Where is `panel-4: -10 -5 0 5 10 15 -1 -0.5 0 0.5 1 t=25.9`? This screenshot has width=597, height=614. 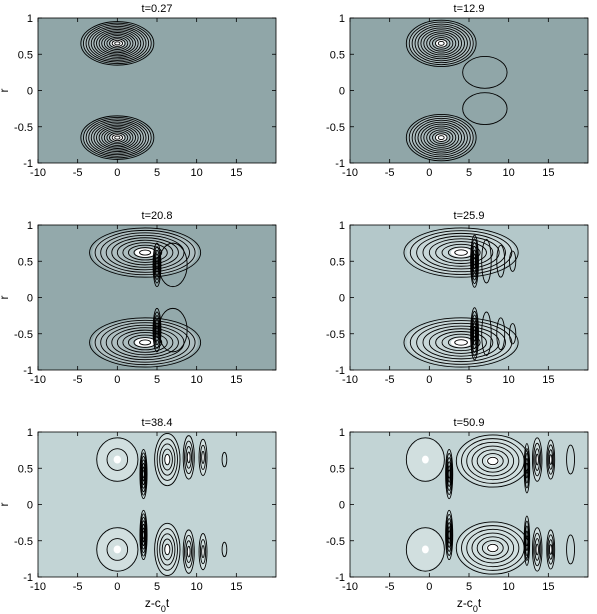
panel-4: -10 -5 0 5 10 15 -1 -0.5 0 0.5 1 t=25.9 is located at coordinates (457, 298).